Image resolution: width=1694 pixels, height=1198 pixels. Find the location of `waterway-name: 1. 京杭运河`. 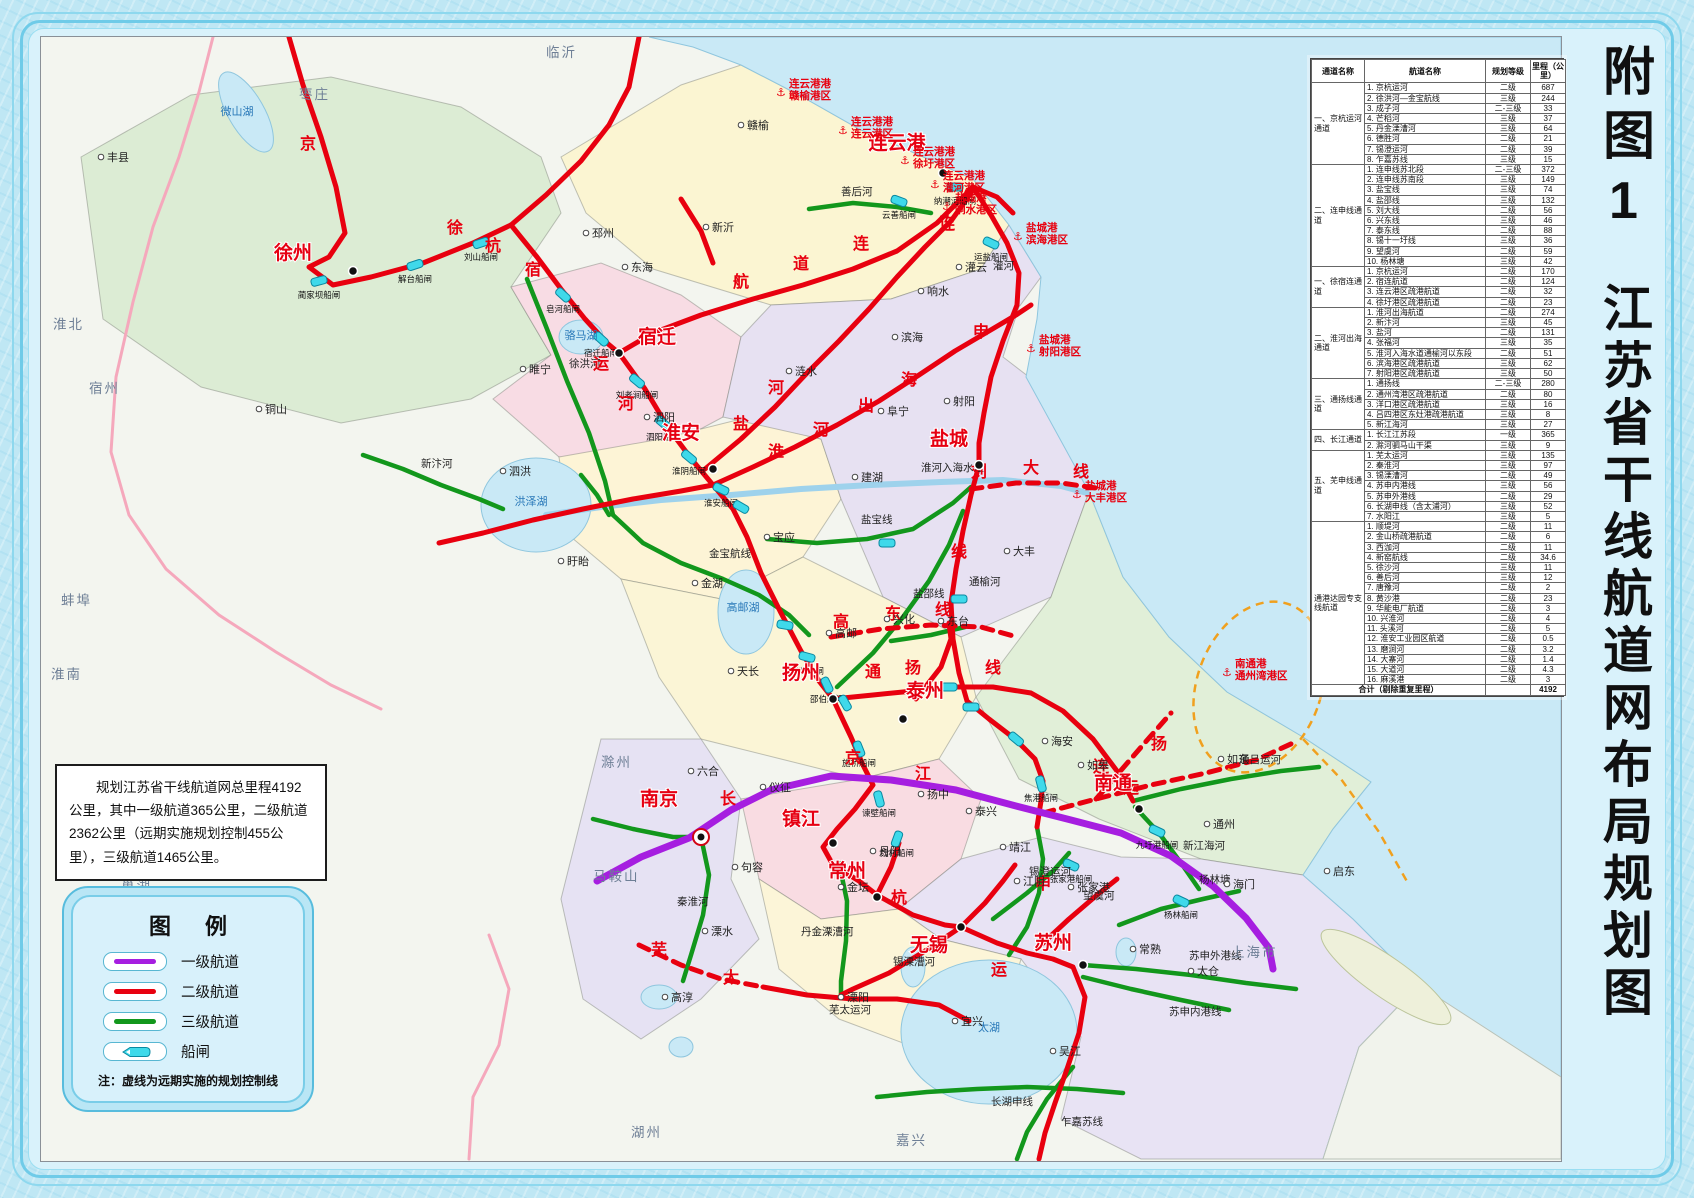

waterway-name: 1. 京杭运河 is located at coordinates (1425, 272).